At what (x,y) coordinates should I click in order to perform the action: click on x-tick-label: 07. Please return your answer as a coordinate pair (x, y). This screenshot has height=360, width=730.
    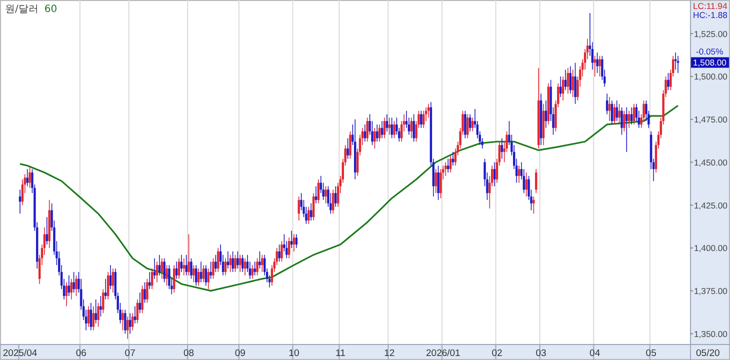
    Looking at the image, I should click on (130, 353).